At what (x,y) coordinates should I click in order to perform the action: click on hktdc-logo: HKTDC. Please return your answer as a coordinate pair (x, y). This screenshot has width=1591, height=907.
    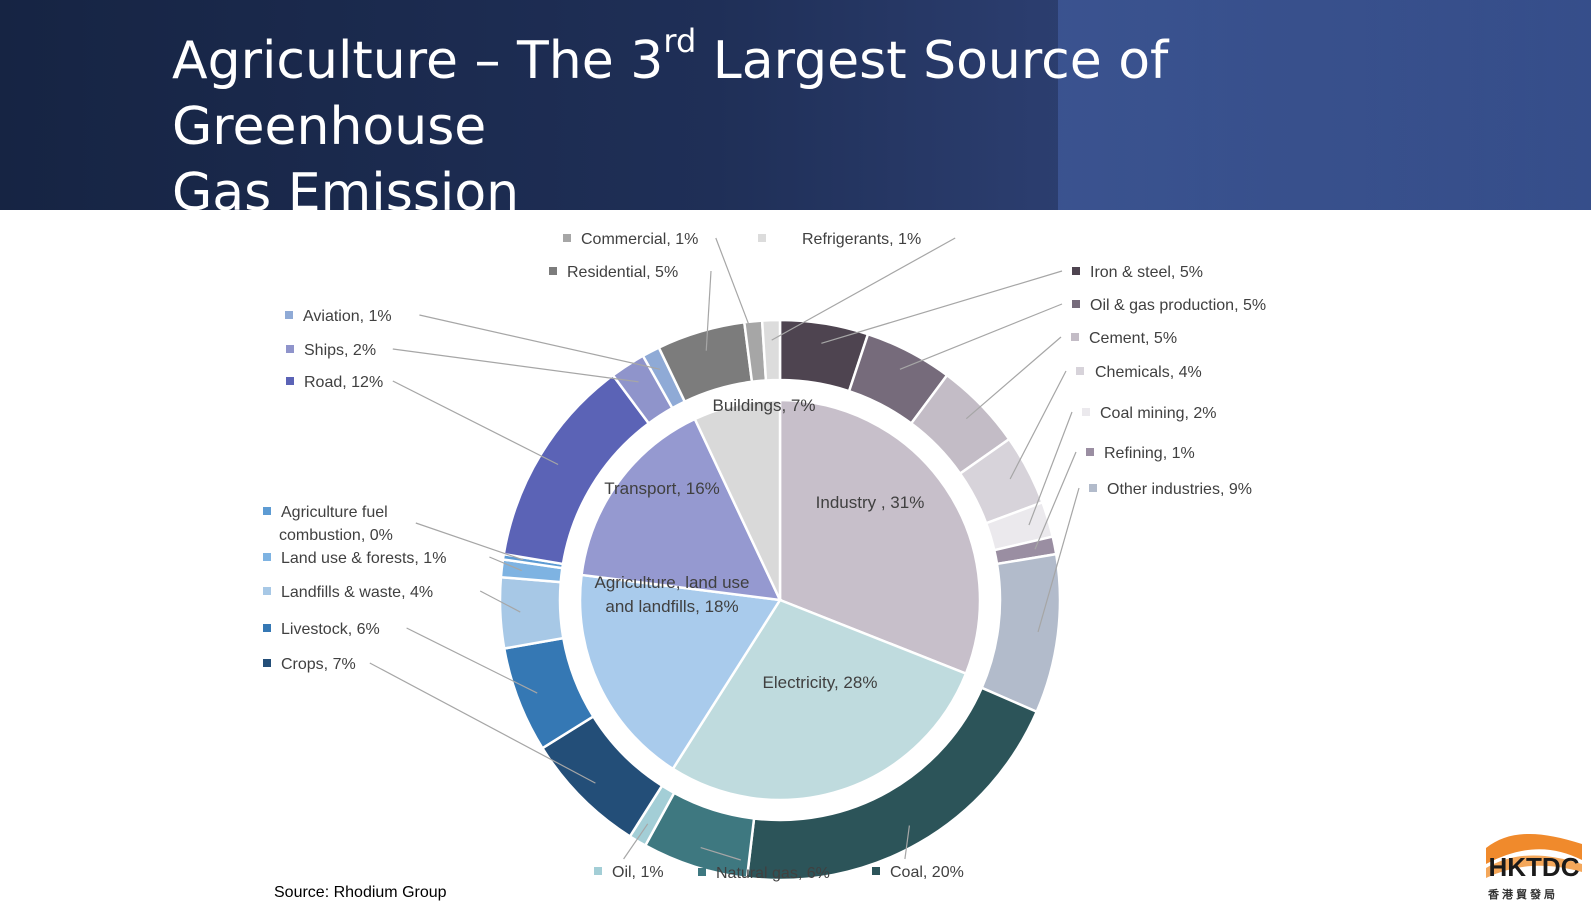
    Looking at the image, I should click on (1534, 857).